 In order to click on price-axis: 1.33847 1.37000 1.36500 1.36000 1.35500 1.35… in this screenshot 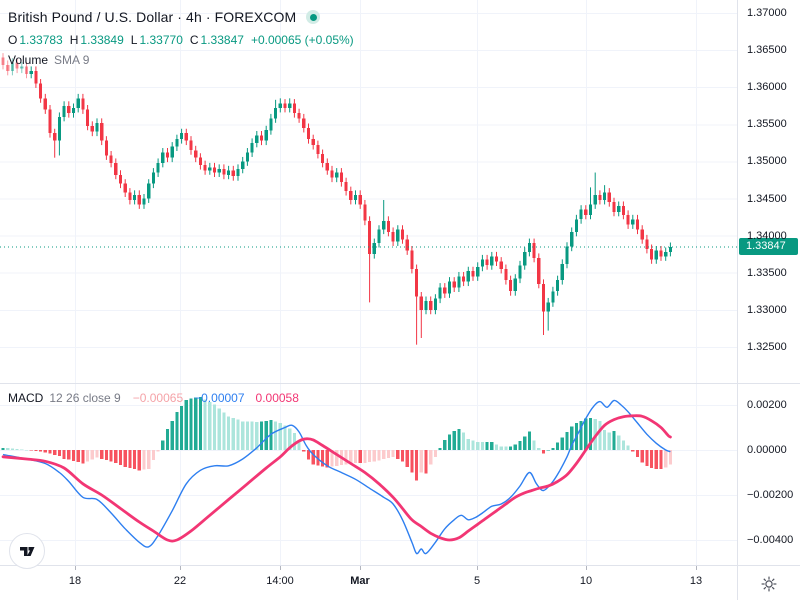, I will do `click(768, 191)`.